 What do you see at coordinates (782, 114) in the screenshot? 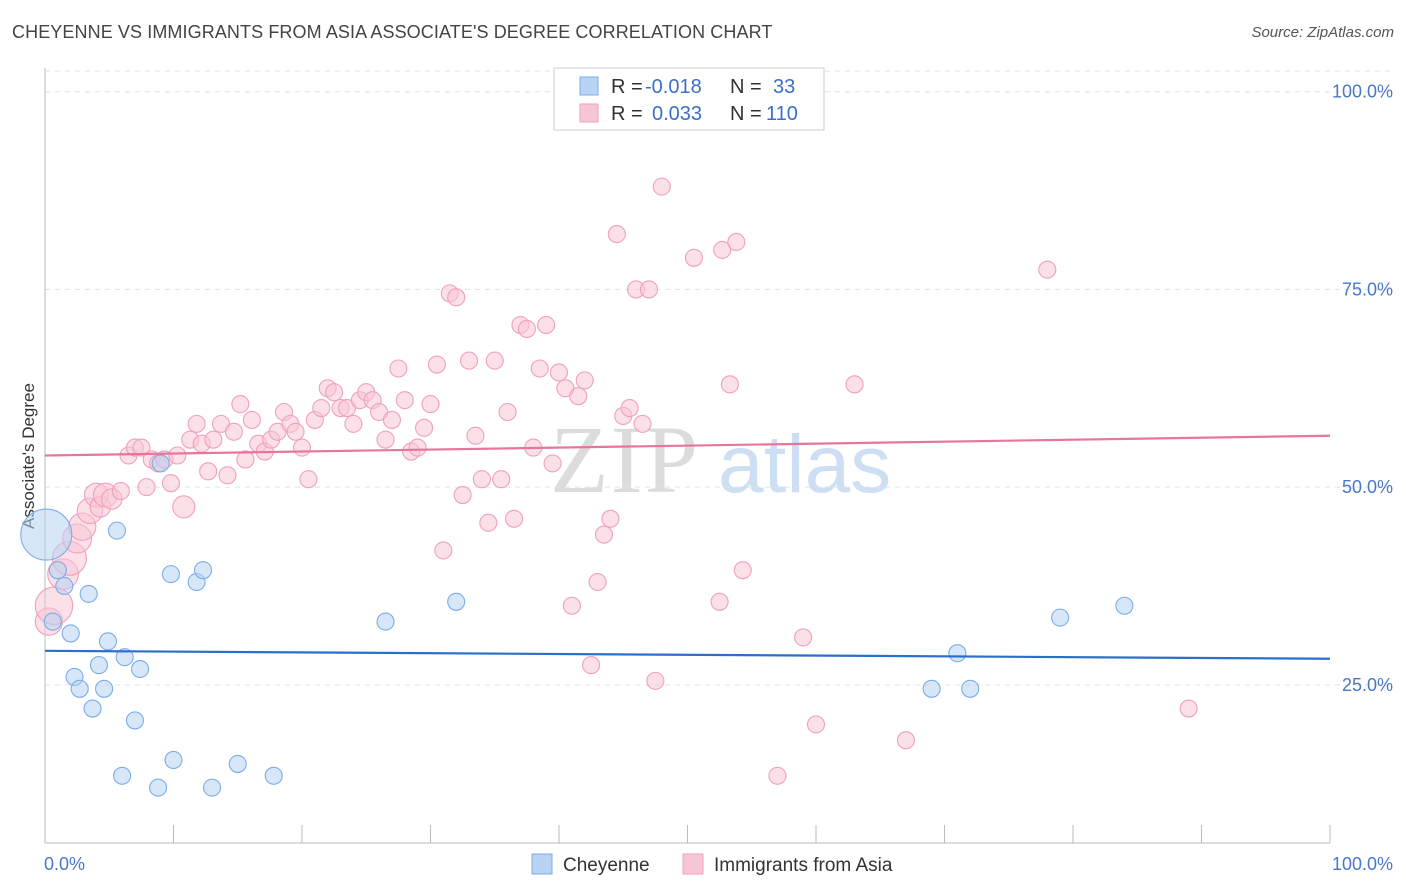
I see `legend-n-value-asia: 110` at bounding box center [782, 114].